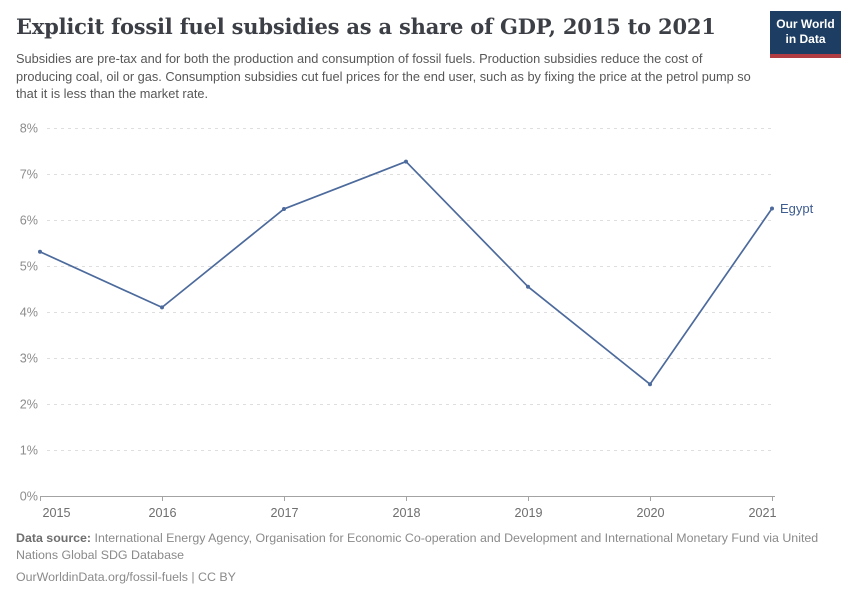 The width and height of the screenshot is (850, 600). I want to click on data-source-label: Data source:, so click(54, 538).